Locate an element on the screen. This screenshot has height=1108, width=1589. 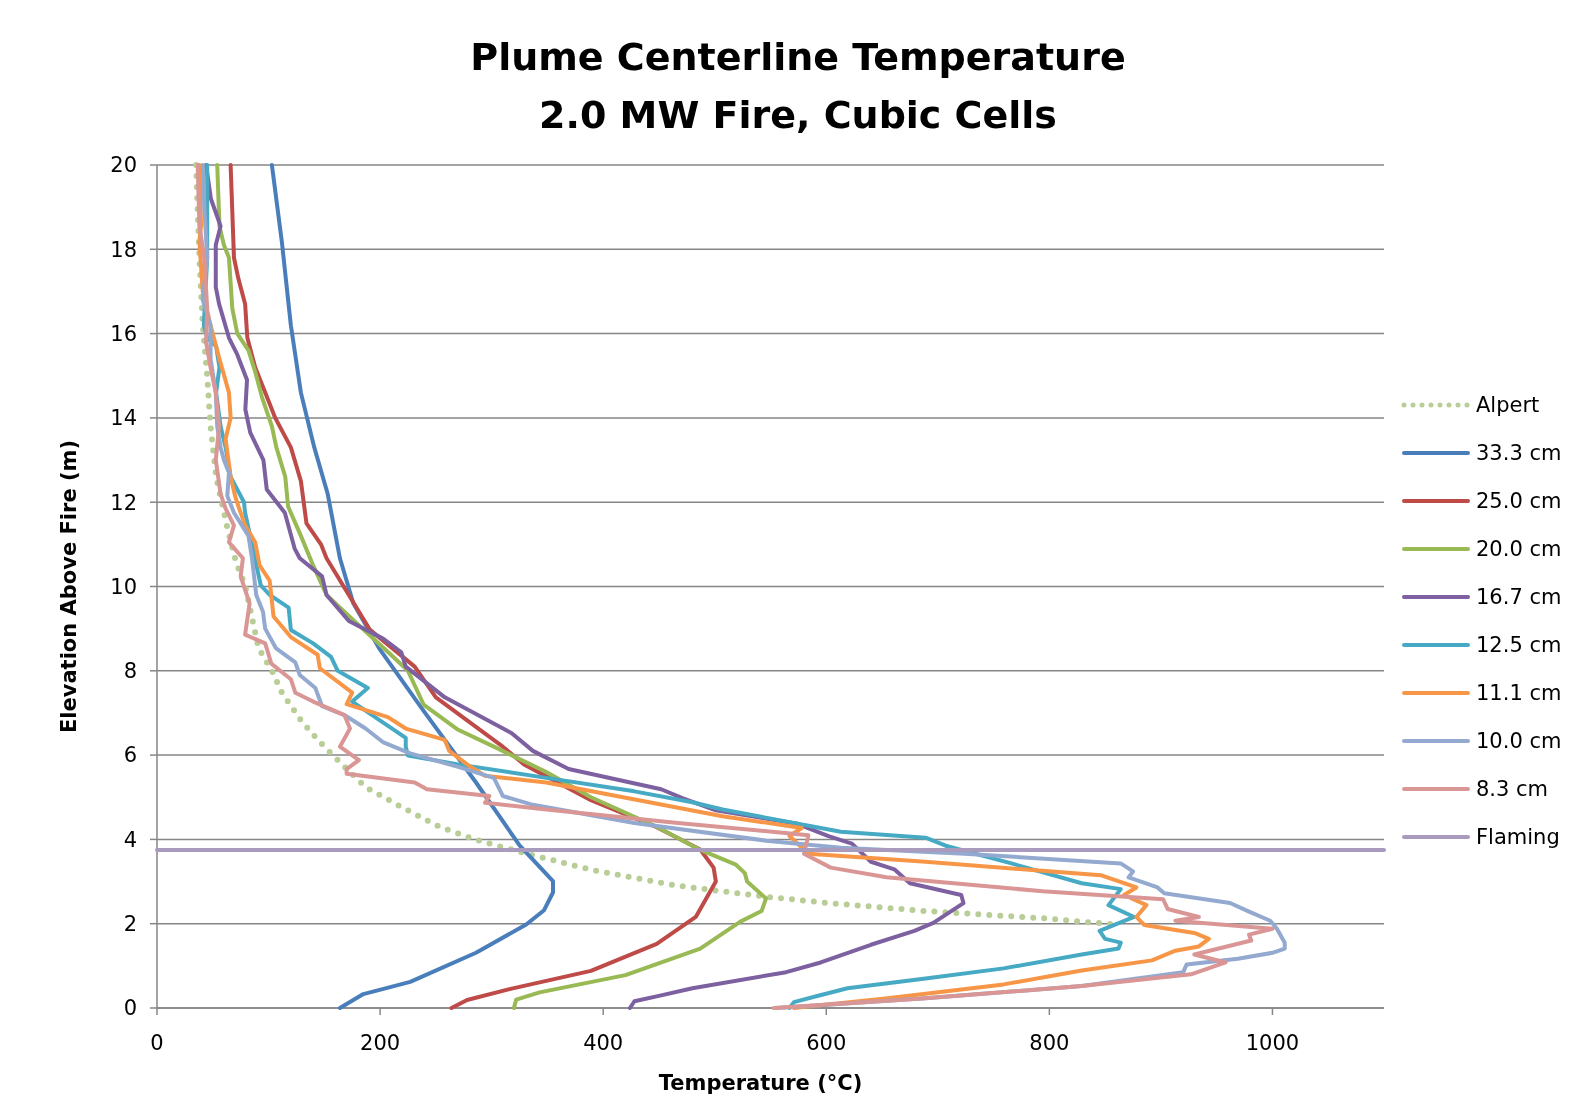
x-tick-label: 200 is located at coordinates (380, 1043).